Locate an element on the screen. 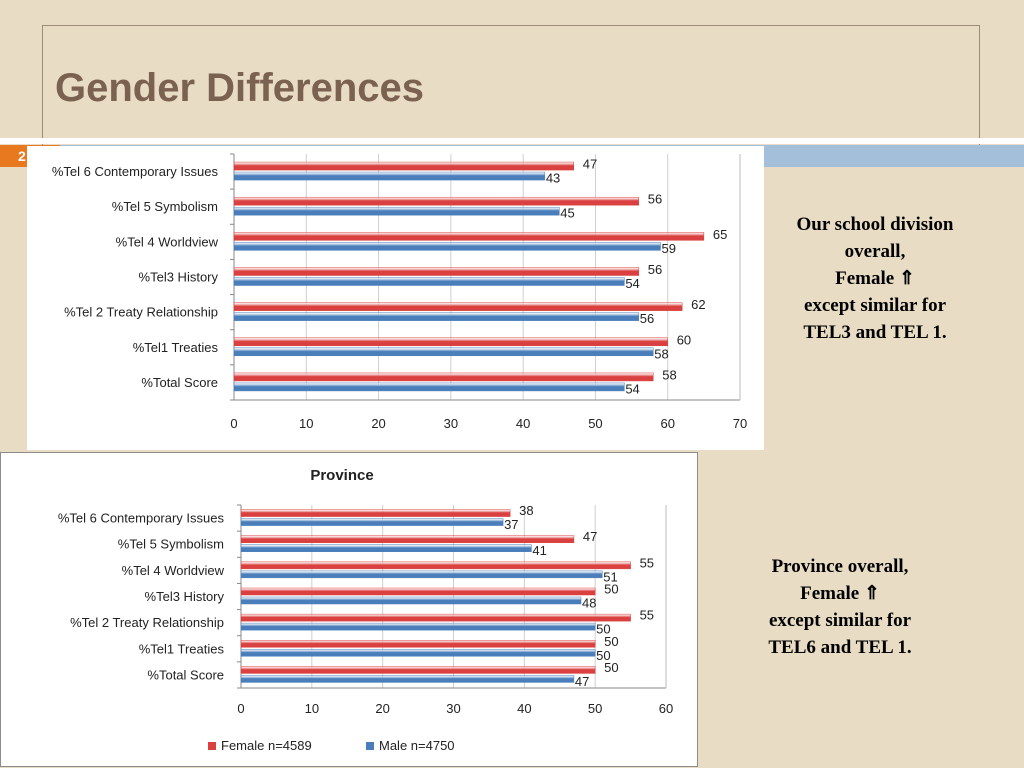  female-value-label: 58 is located at coordinates (669, 374).